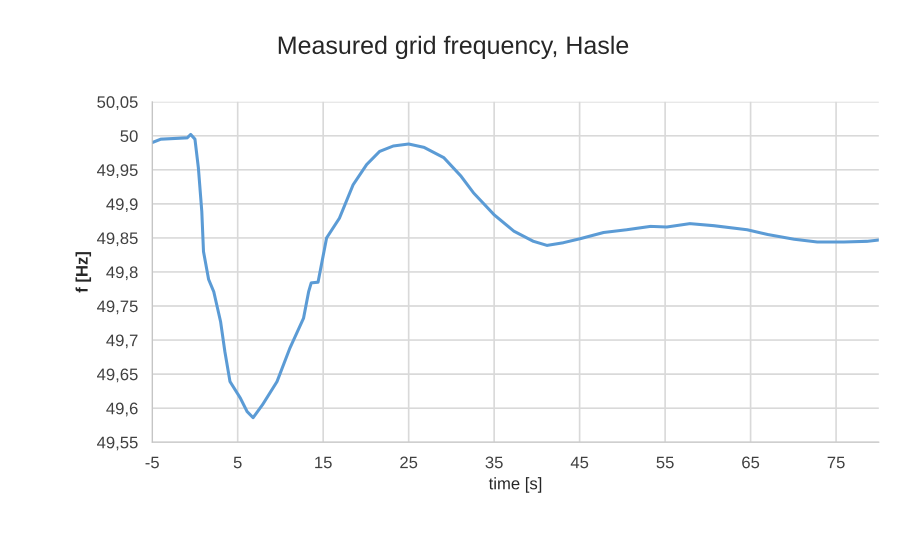  What do you see at coordinates (129, 136) in the screenshot?
I see `y-tick-label: 50` at bounding box center [129, 136].